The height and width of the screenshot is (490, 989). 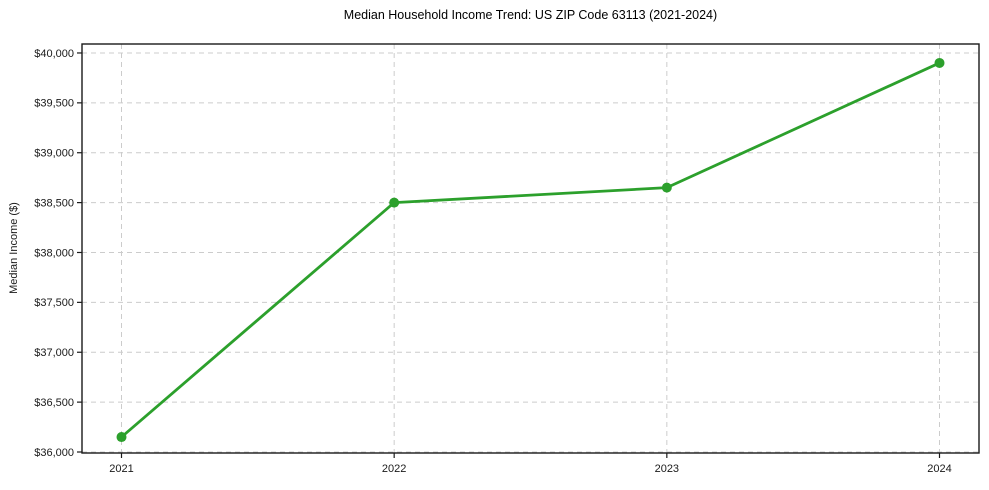 I want to click on data-point-2021, so click(x=121, y=437).